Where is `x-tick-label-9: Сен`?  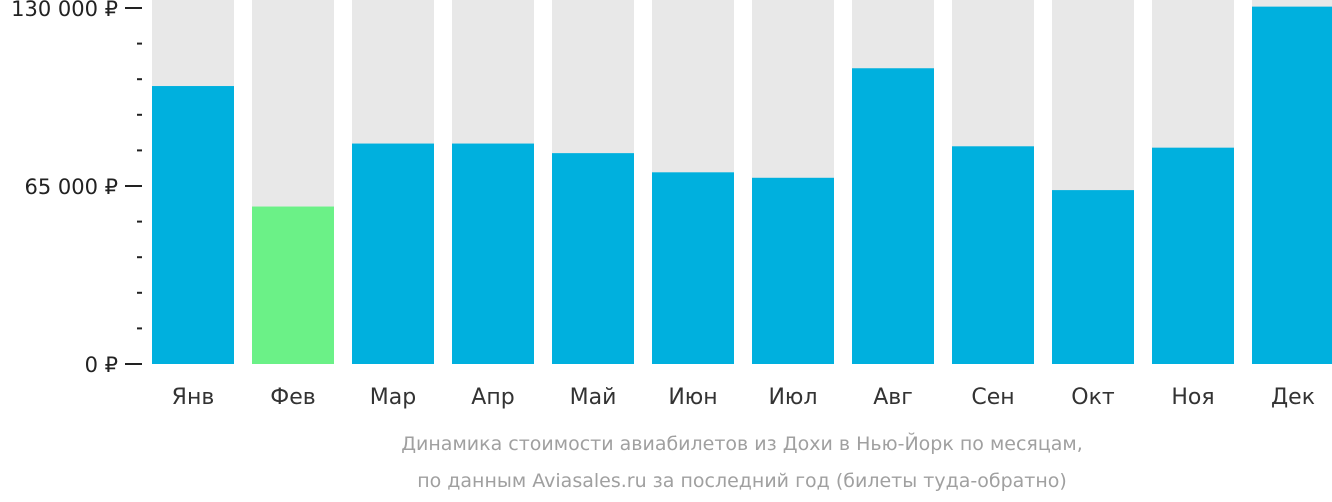
x-tick-label-9: Сен is located at coordinates (992, 397).